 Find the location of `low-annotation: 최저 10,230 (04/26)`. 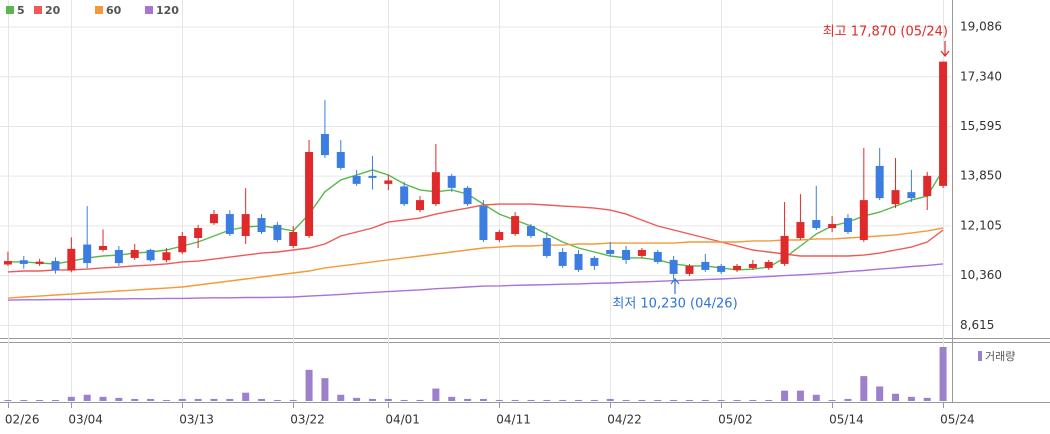

low-annotation: 최저 10,230 (04/26) is located at coordinates (674, 304).